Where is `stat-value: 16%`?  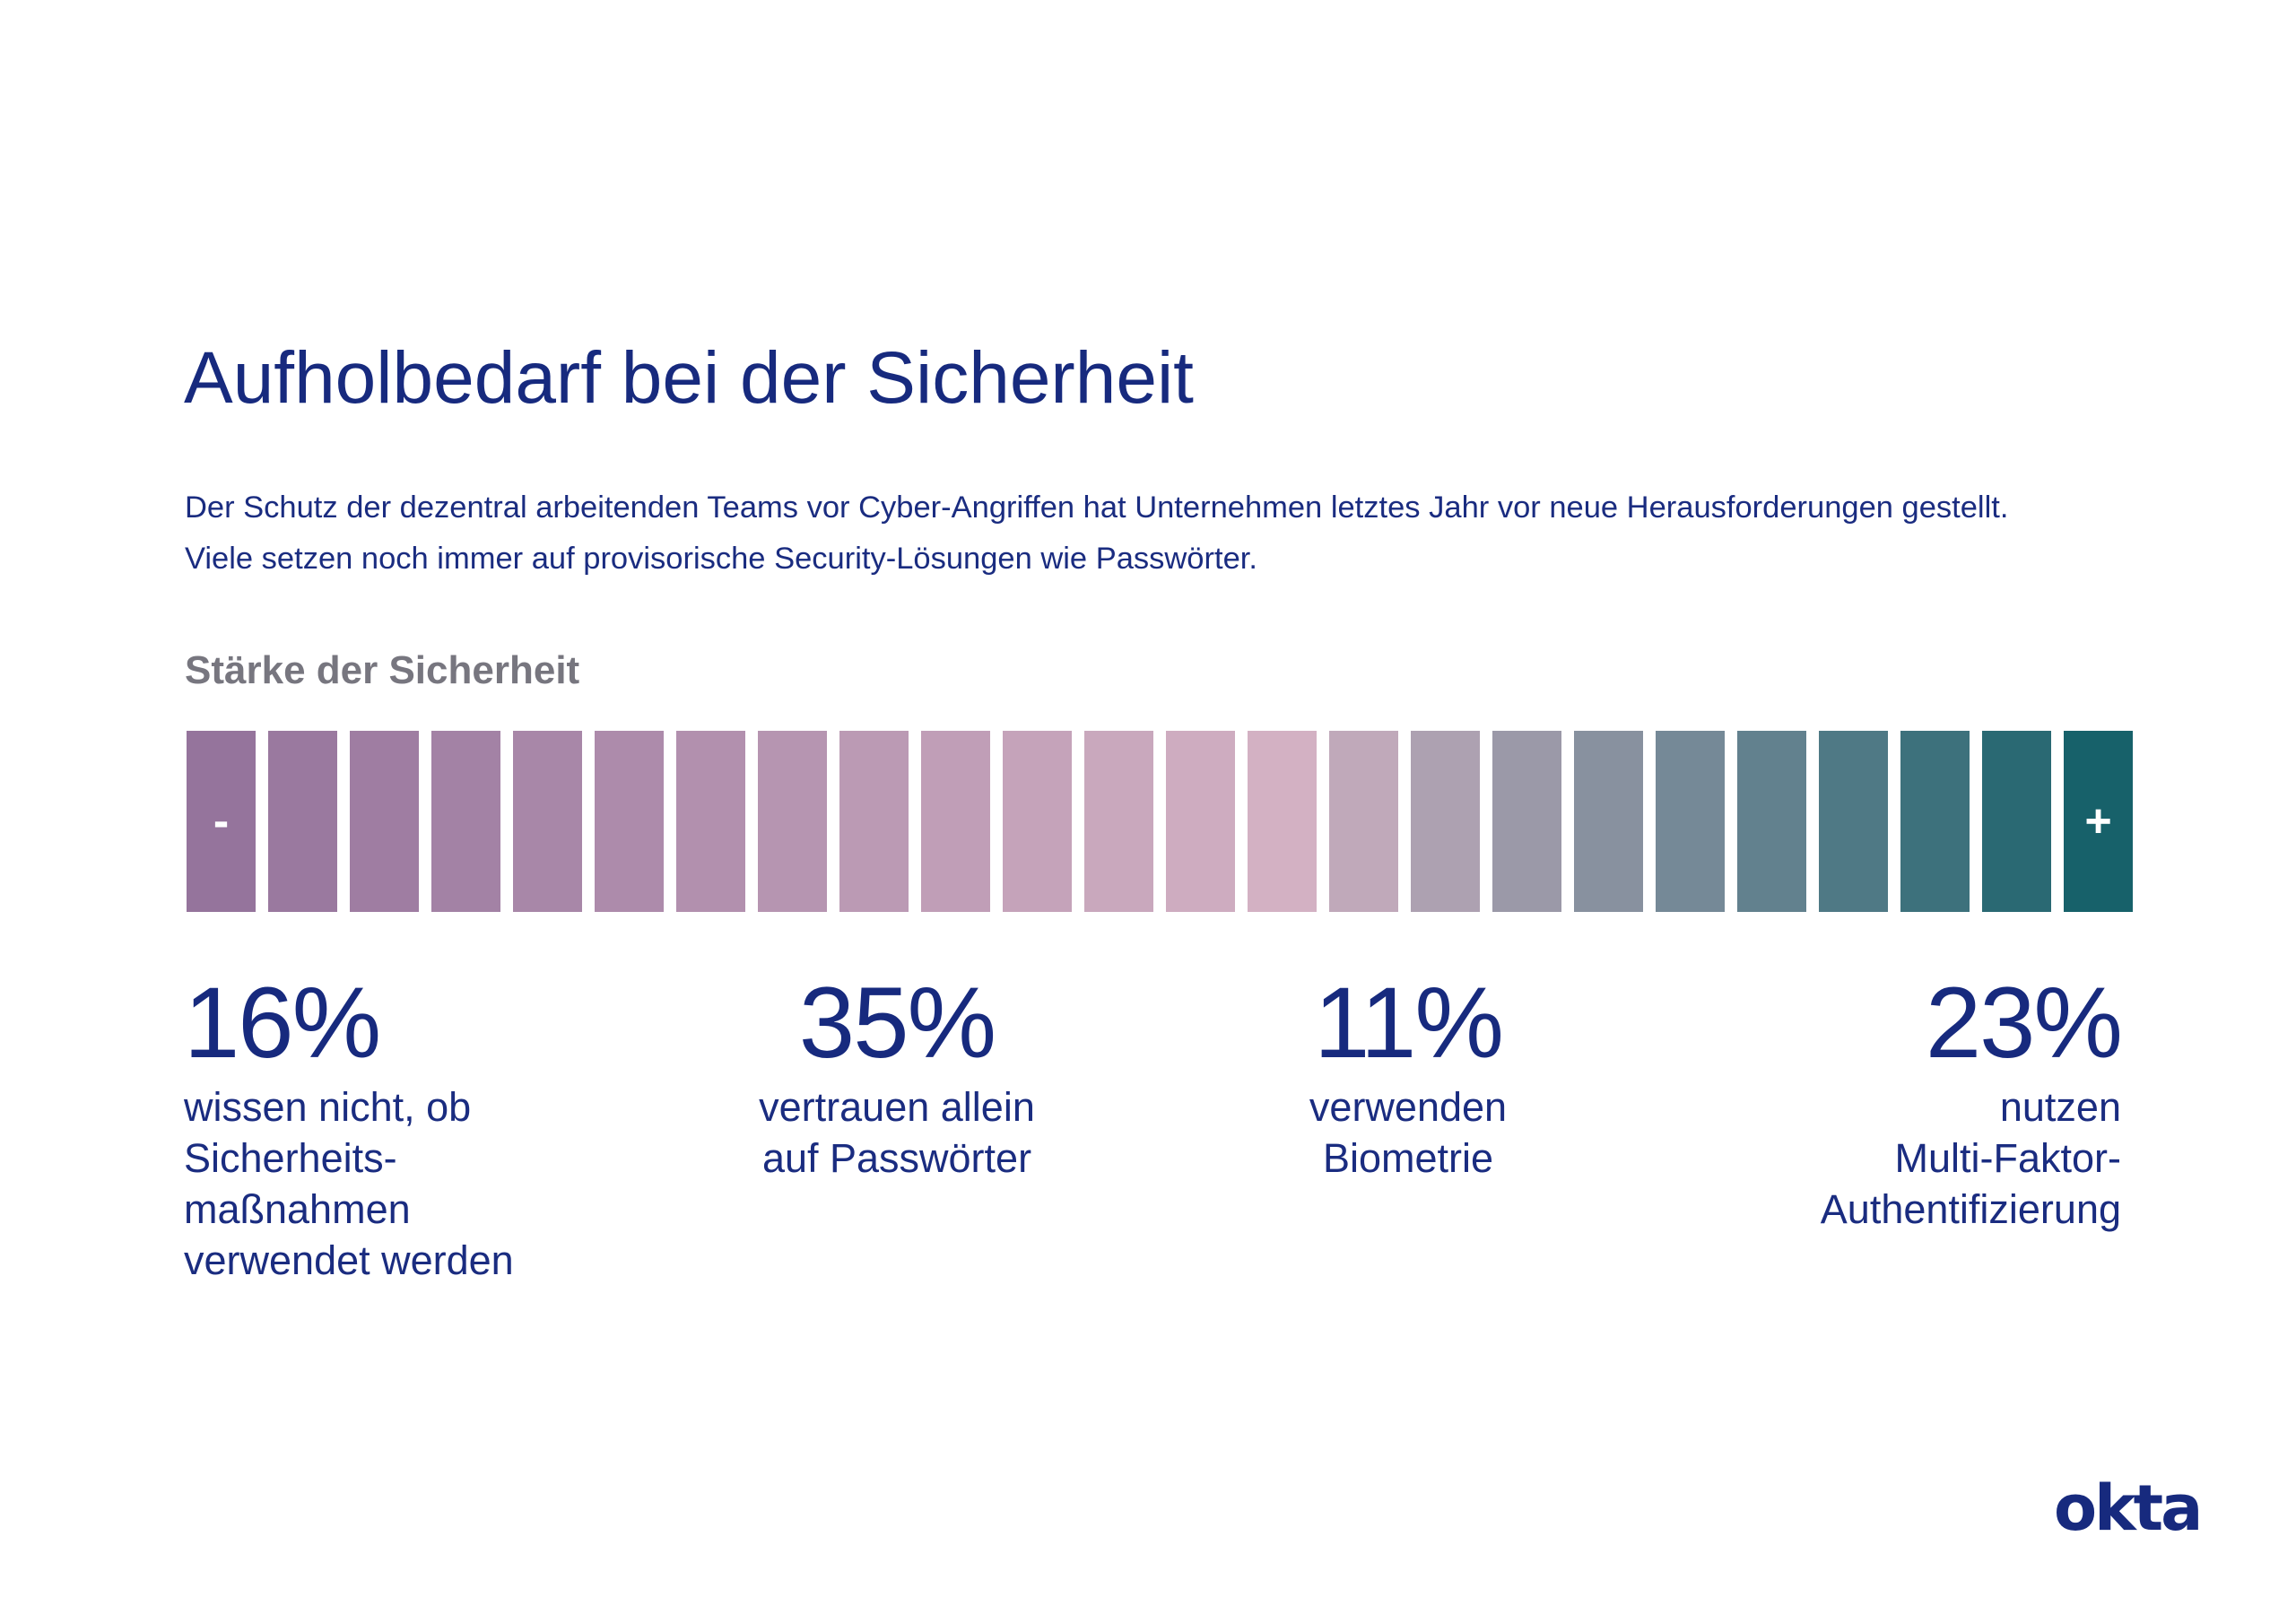 stat-value: 16% is located at coordinates (282, 1023).